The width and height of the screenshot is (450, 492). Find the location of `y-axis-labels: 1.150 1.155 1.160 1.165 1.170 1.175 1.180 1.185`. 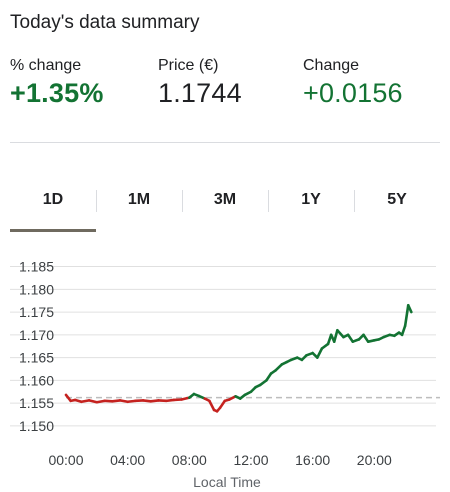

y-axis-labels: 1.150 1.155 1.160 1.165 1.170 1.175 1.180 1.185 is located at coordinates (36, 346).